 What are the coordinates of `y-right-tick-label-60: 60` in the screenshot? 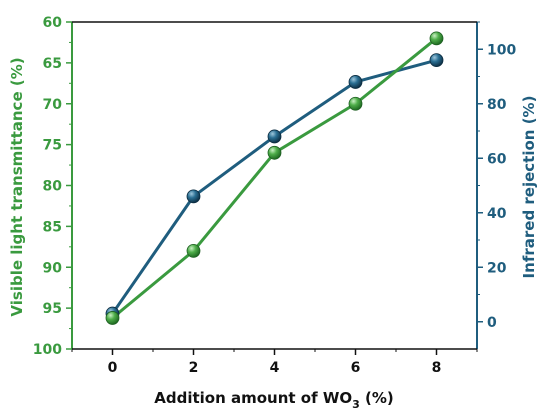 It's located at (497, 159).